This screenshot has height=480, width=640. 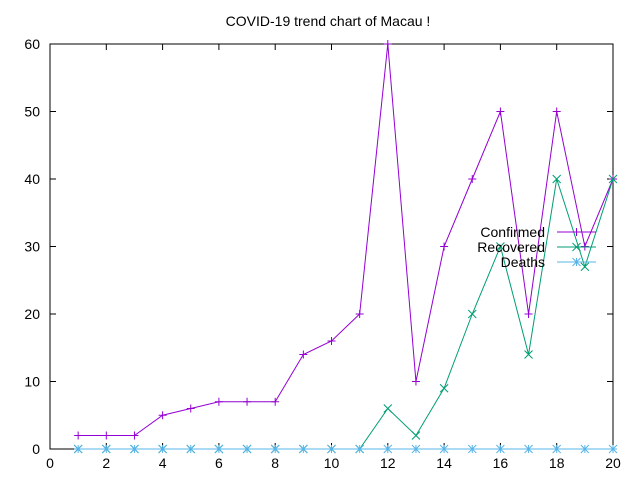 I want to click on legend-label-recovered: Recovered, so click(x=511, y=247).